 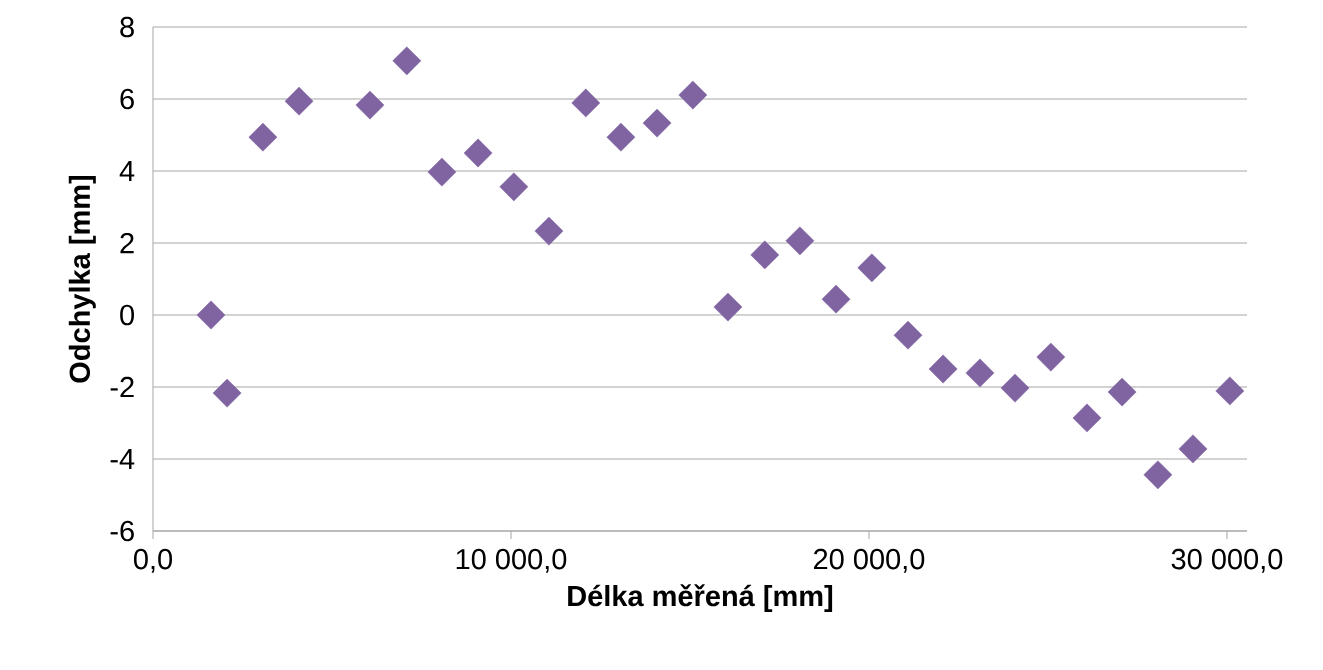 I want to click on y-tick-label: -2, so click(x=122, y=387).